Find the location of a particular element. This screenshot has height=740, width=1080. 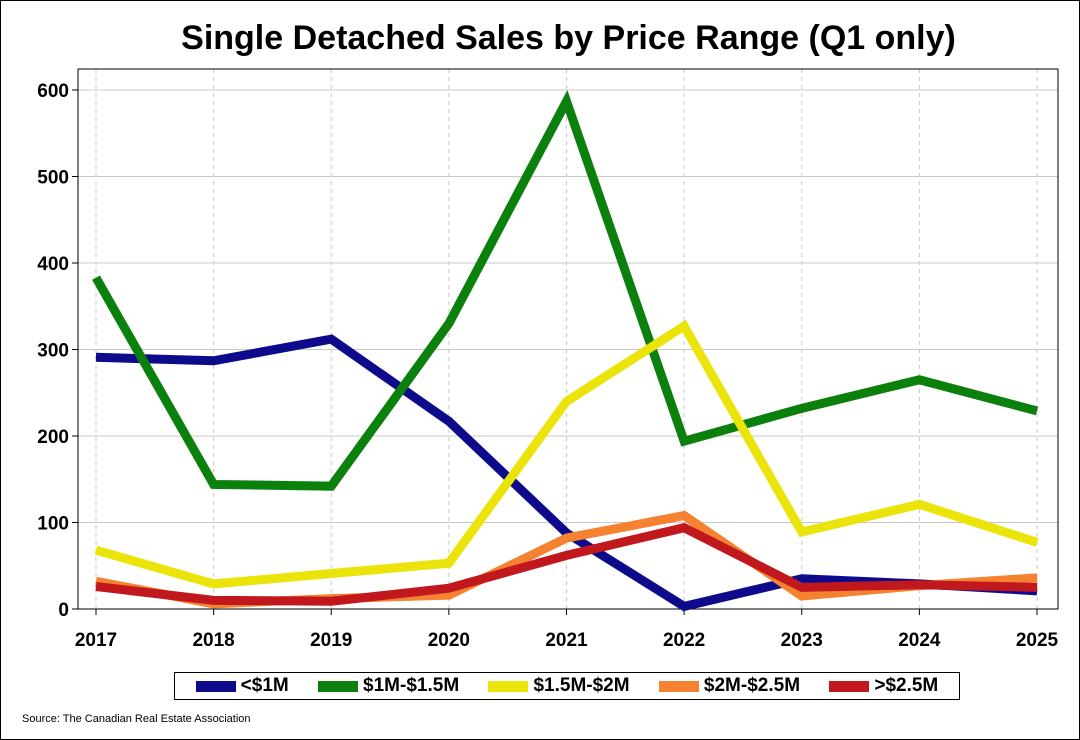

y-tick-label: 100 is located at coordinates (53, 524).